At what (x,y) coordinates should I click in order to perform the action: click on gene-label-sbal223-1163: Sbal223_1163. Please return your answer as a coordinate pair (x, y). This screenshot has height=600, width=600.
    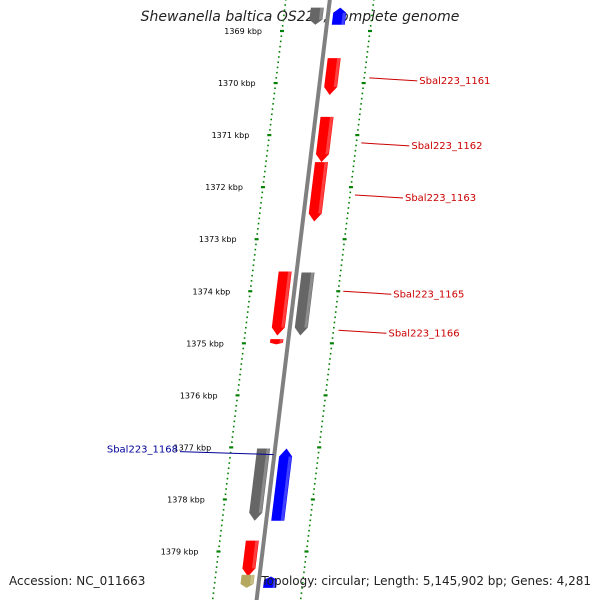
    Looking at the image, I should click on (440, 198).